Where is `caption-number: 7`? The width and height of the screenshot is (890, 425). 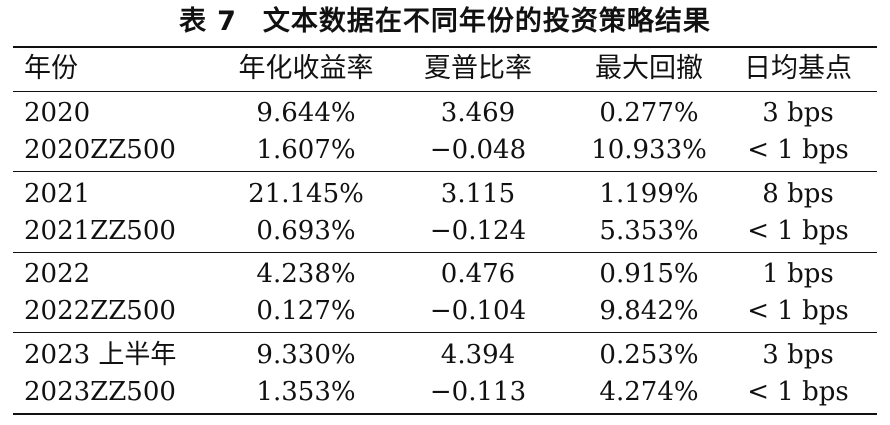 caption-number: 7 is located at coordinates (227, 21).